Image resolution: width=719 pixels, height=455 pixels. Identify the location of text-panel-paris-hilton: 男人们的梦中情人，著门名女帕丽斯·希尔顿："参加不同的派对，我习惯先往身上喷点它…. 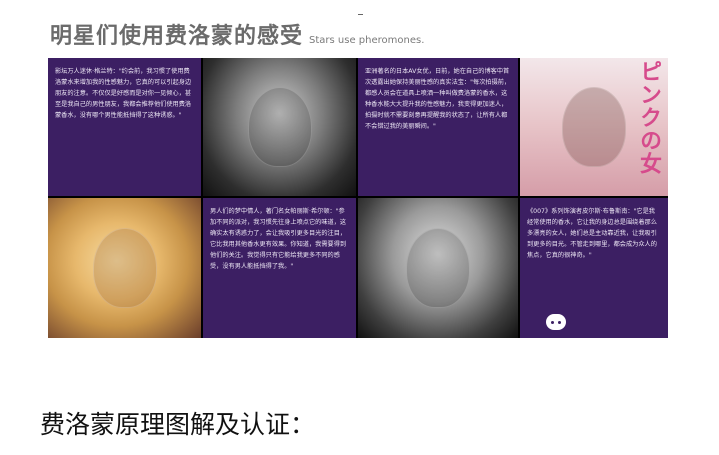
(279, 268).